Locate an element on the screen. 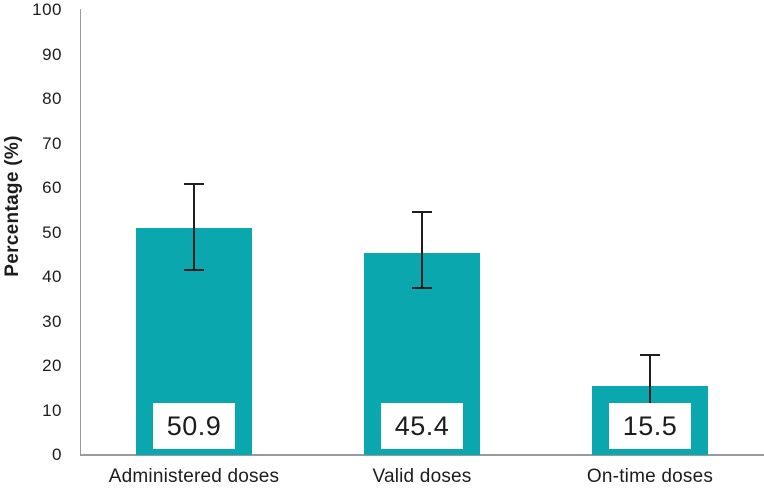 The width and height of the screenshot is (764, 494). y-tick-label: 100 is located at coordinates (47, 9).